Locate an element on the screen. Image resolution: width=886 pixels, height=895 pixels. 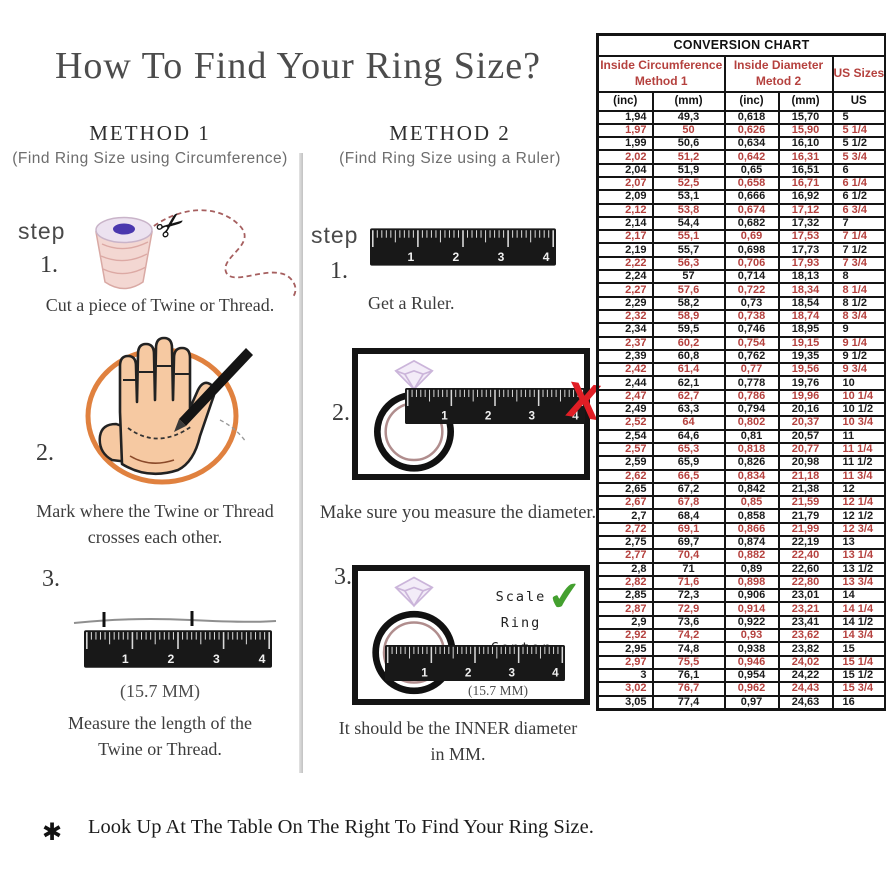
table-cell: 70,4 is located at coordinates (688, 556).